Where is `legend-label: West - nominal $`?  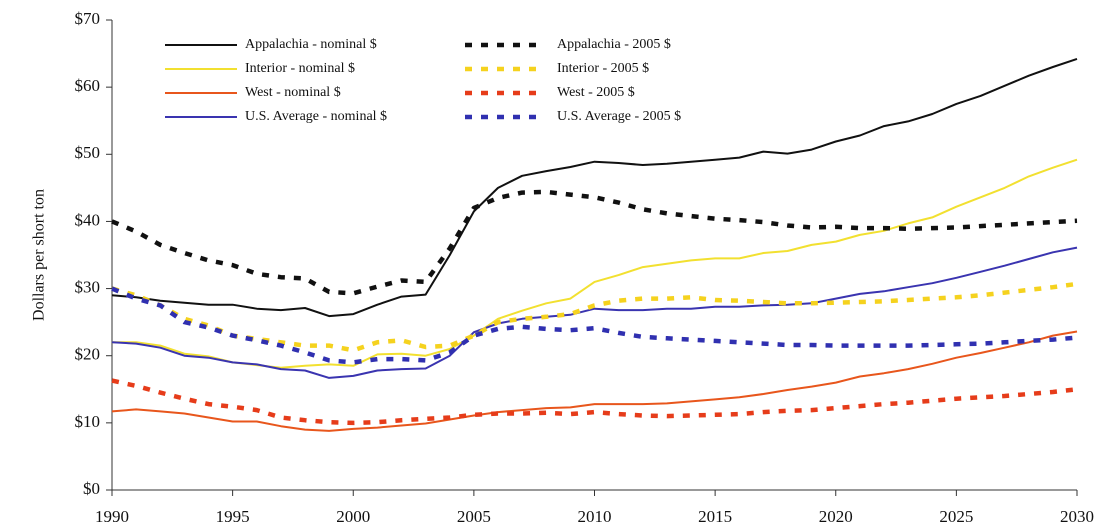
legend-label: West - nominal $ is located at coordinates (293, 92).